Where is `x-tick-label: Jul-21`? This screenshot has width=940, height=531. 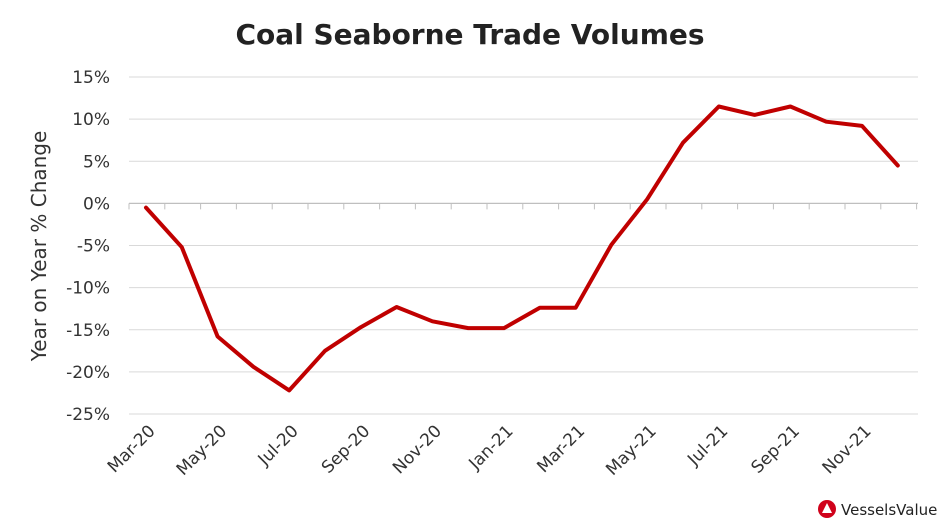
x-tick-label: Jul-21 is located at coordinates (707, 445).